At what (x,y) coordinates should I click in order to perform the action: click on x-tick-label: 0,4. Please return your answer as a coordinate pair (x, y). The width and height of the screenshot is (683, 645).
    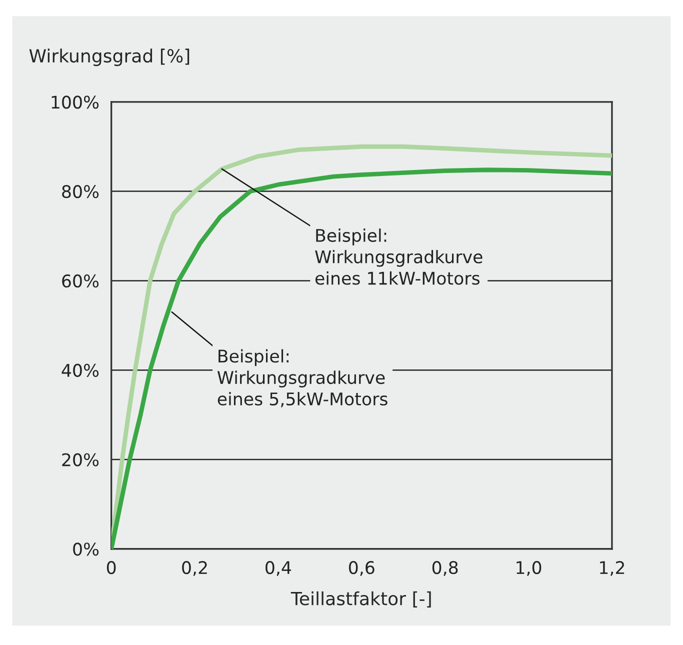
    Looking at the image, I should click on (279, 568).